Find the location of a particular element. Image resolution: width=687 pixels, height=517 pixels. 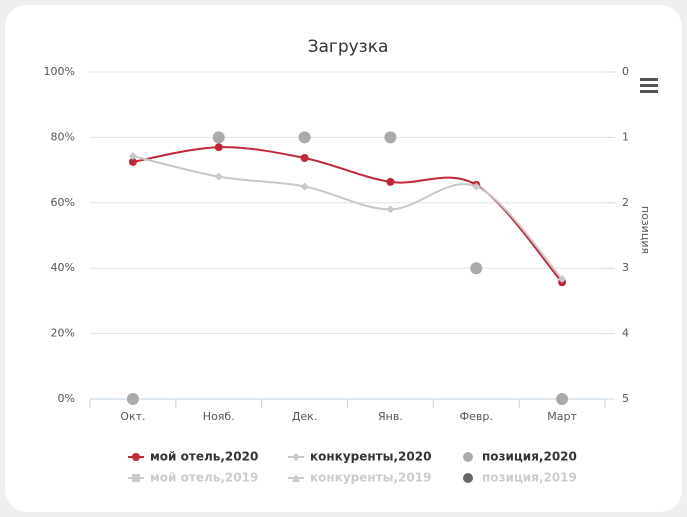

legend-item: мой отель,2019 is located at coordinates (193, 478).